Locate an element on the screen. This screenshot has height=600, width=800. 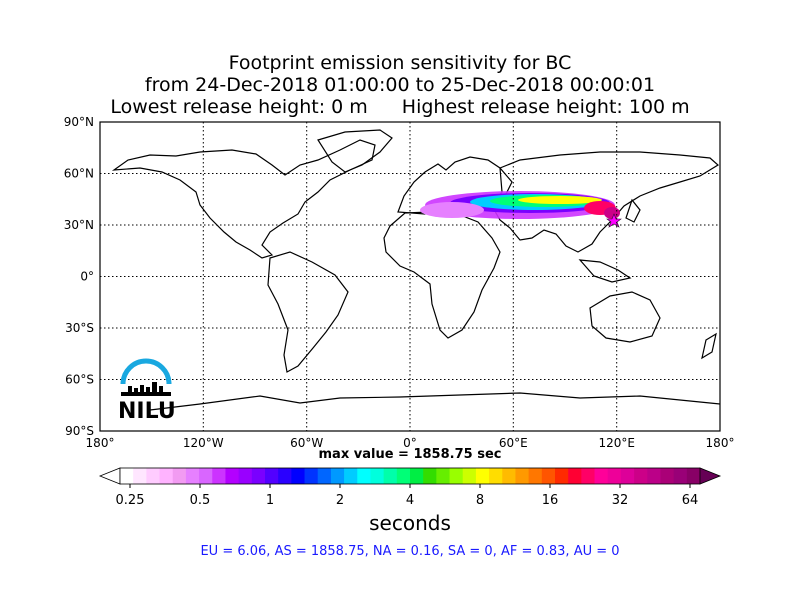
colorbar-cells is located at coordinates (410, 476).